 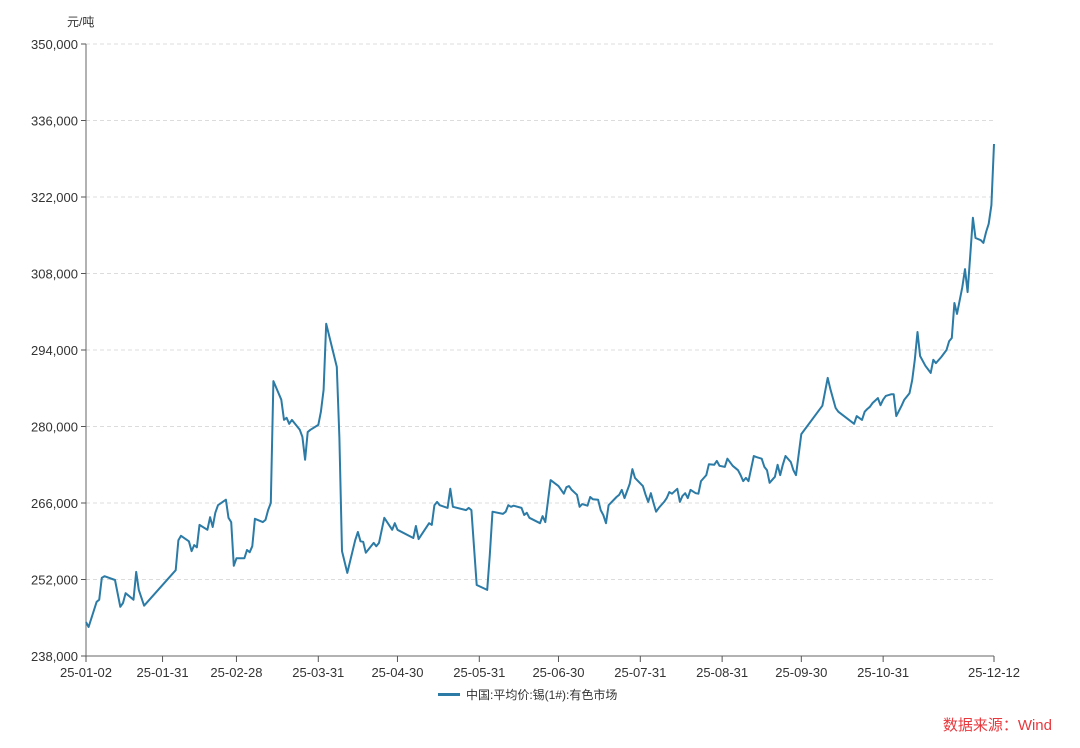 I want to click on y-tick-label: 266,000, so click(x=54, y=503).